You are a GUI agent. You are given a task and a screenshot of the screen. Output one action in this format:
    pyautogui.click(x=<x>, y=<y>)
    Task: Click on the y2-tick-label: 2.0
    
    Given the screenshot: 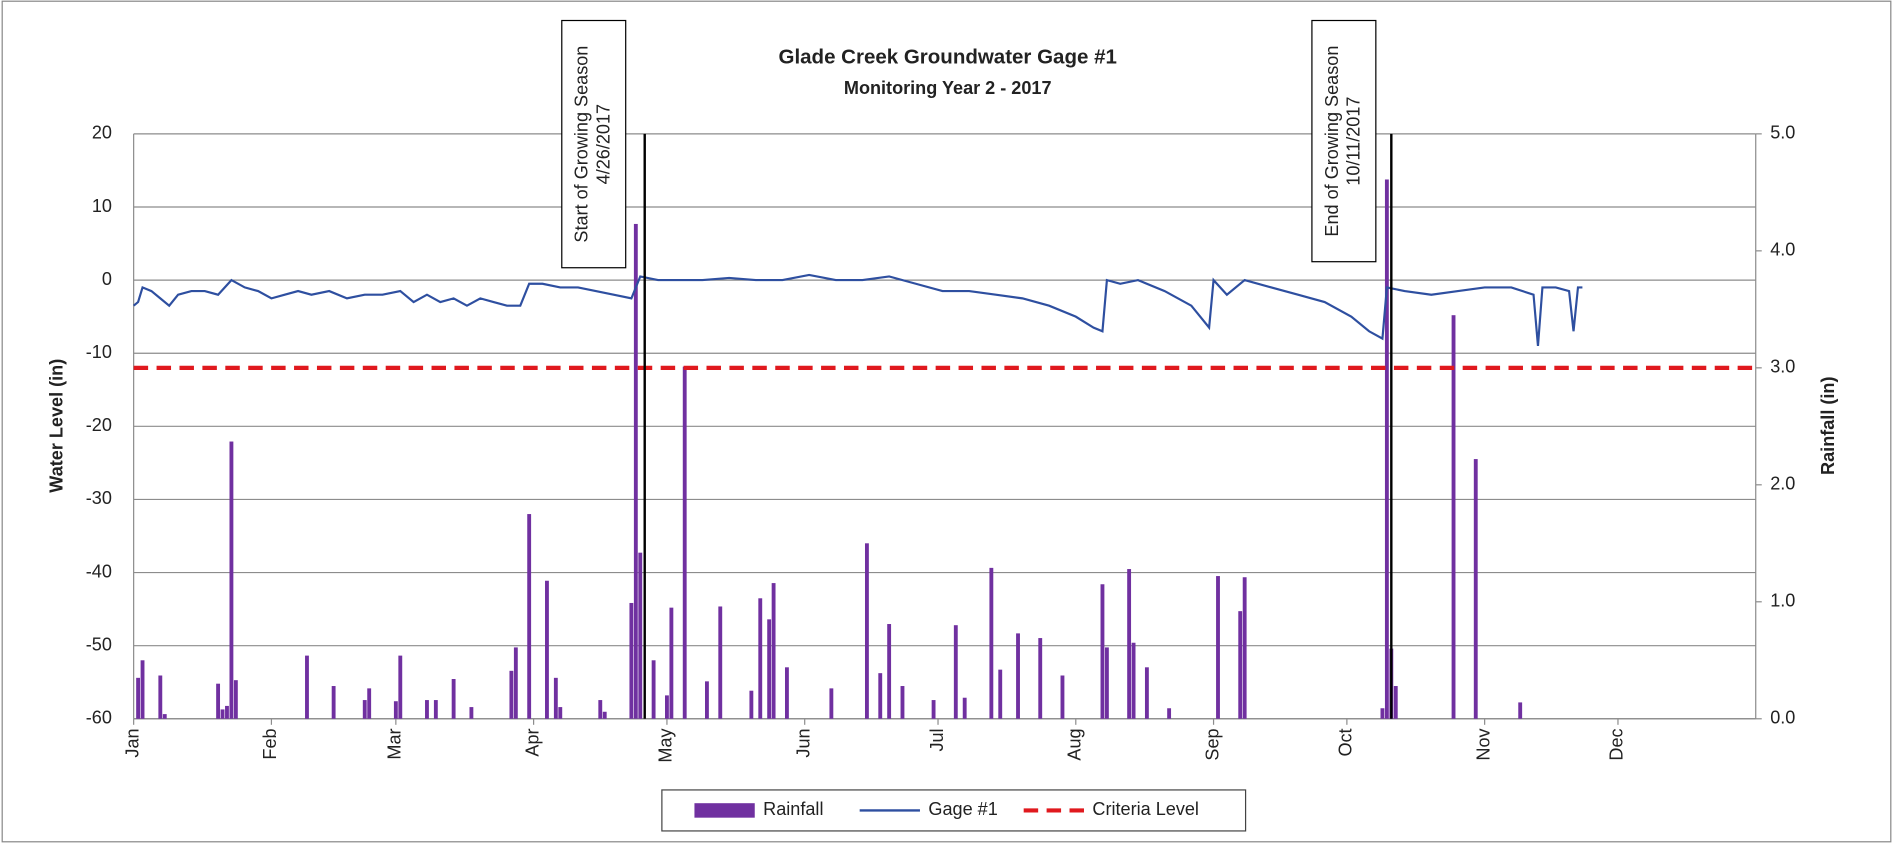 What is the action you would take?
    pyautogui.click(x=1782, y=484)
    